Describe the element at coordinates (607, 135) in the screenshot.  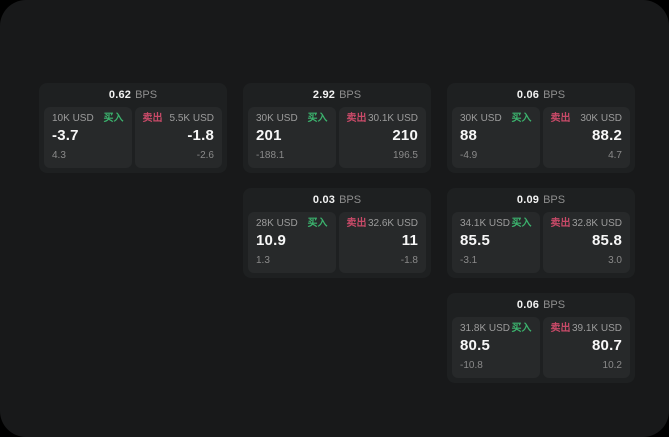
I see `sell-price: 88.2` at that location.